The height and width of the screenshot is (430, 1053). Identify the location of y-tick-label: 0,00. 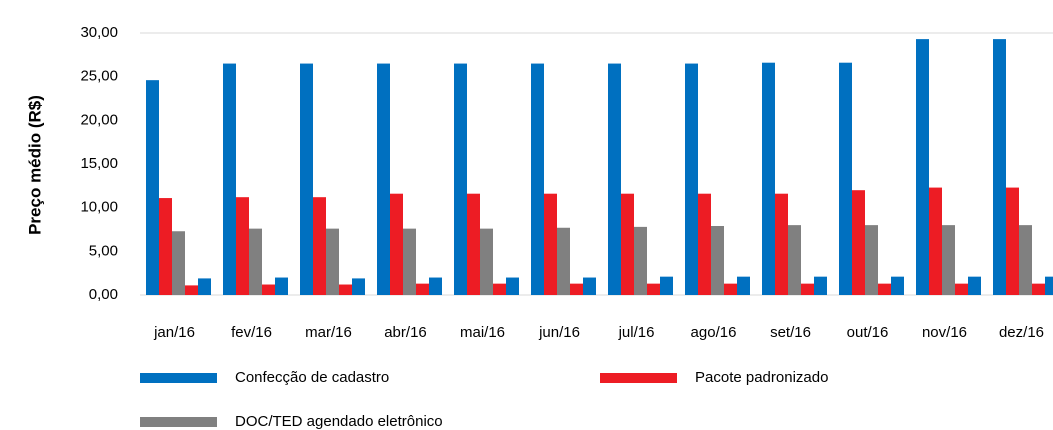
(103, 294).